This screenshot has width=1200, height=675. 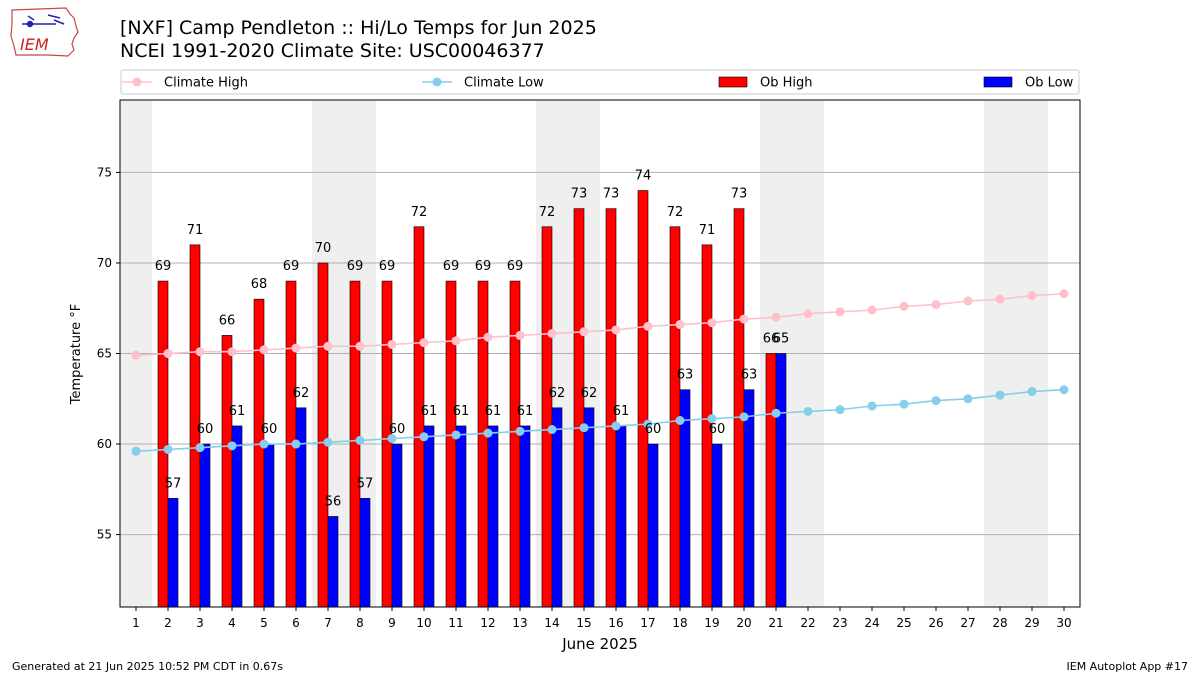 What do you see at coordinates (227, 320) in the screenshot?
I see `ob-high-label-4: 66` at bounding box center [227, 320].